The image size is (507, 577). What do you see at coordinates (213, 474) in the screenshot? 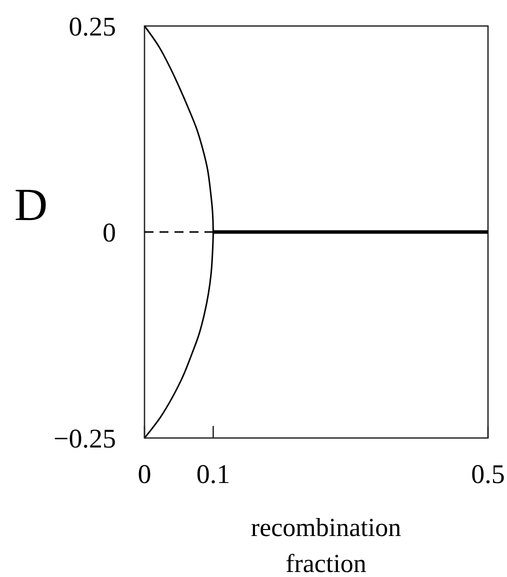
I see `x-tick-label: 0.1` at bounding box center [213, 474].